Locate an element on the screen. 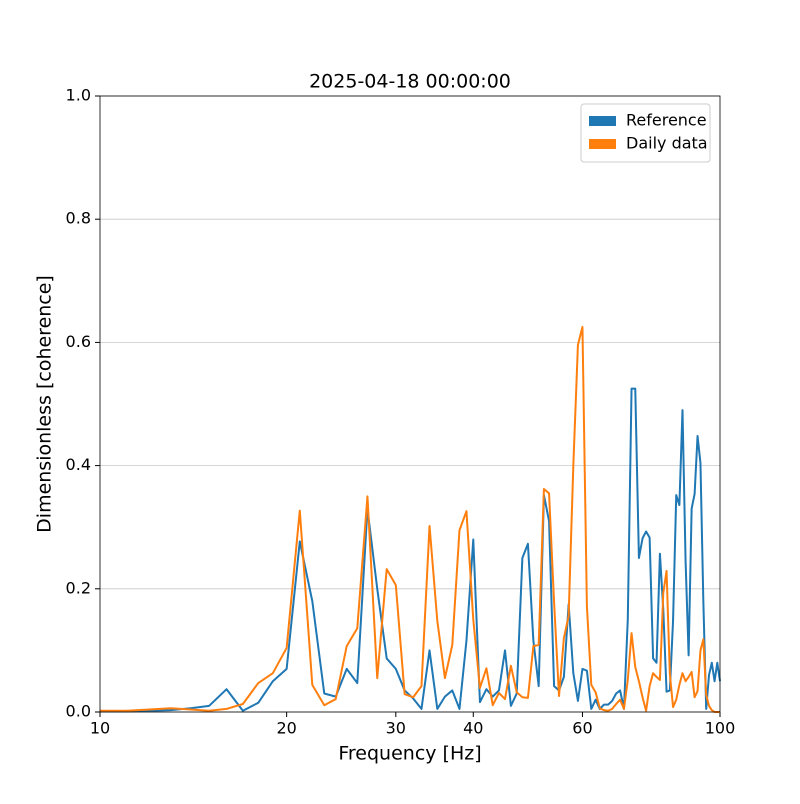 The width and height of the screenshot is (800, 804). chart-title: 2025-04-18 00:00:00 is located at coordinates (410, 82).